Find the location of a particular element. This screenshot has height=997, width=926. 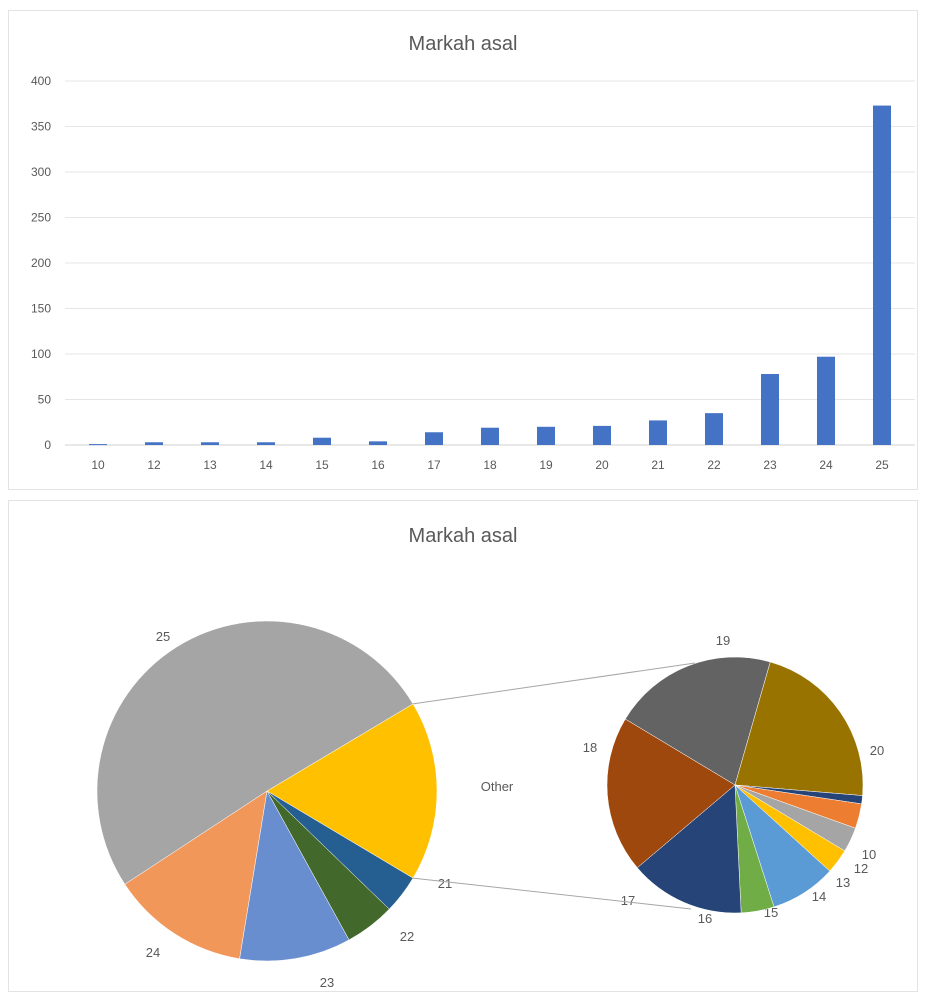

y-tick-label: 300 is located at coordinates (41, 172).